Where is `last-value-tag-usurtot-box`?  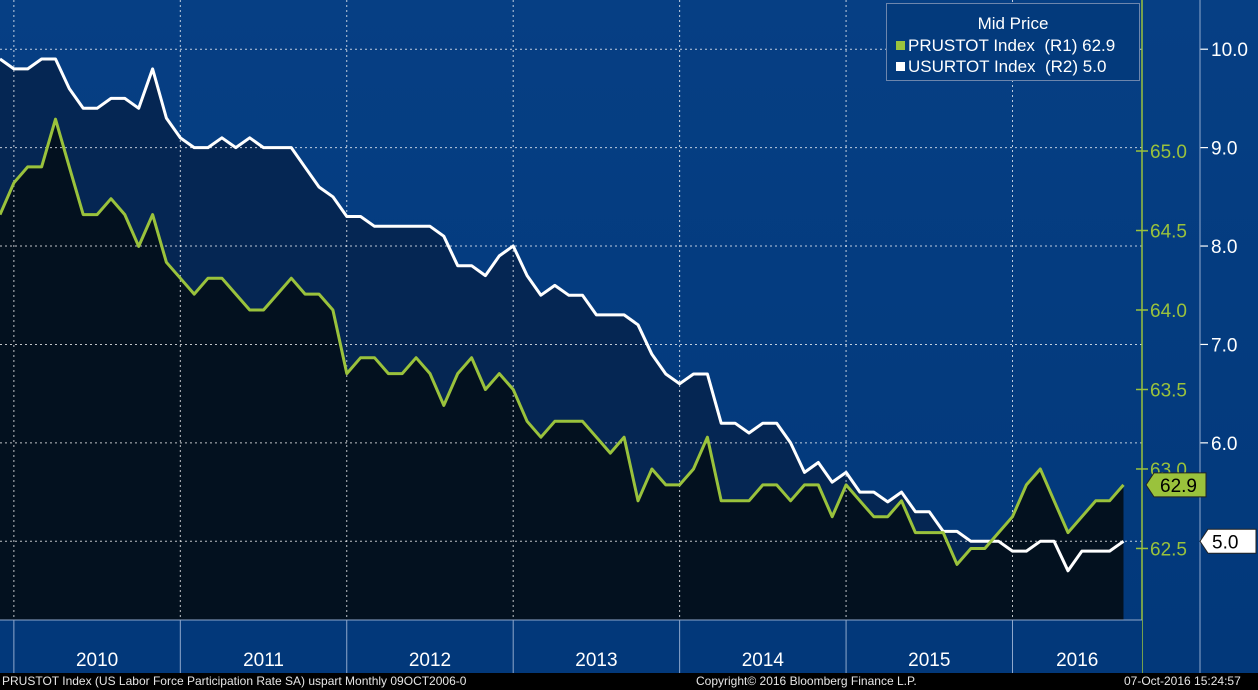 last-value-tag-usurtot-box is located at coordinates (1228, 541).